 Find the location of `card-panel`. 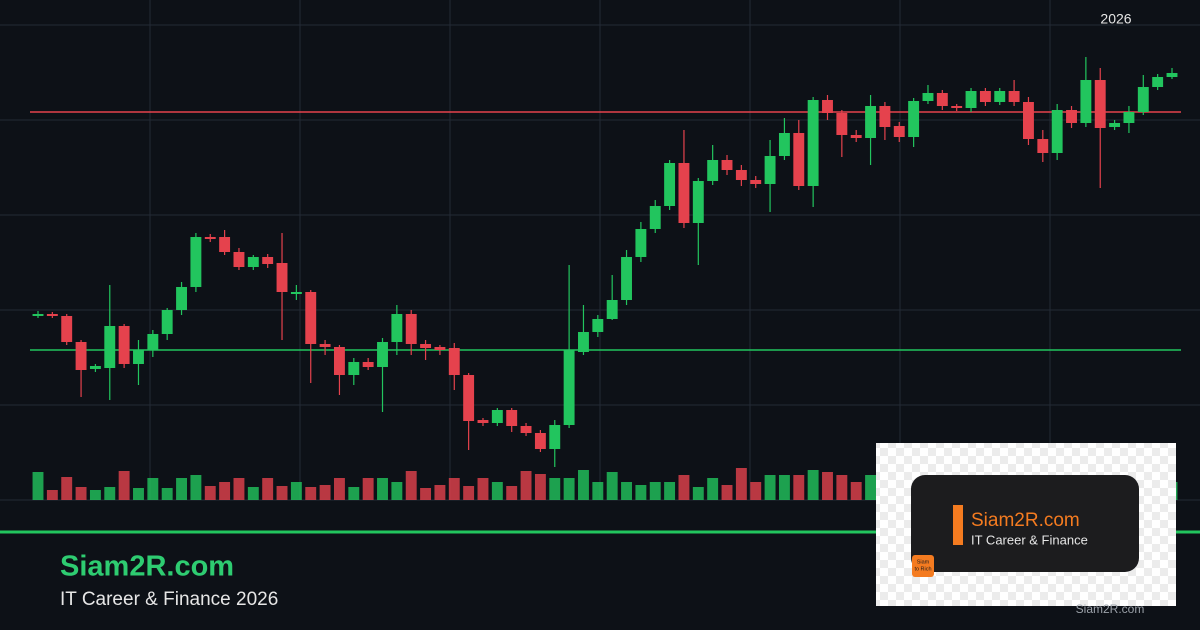

card-panel is located at coordinates (1025, 523).